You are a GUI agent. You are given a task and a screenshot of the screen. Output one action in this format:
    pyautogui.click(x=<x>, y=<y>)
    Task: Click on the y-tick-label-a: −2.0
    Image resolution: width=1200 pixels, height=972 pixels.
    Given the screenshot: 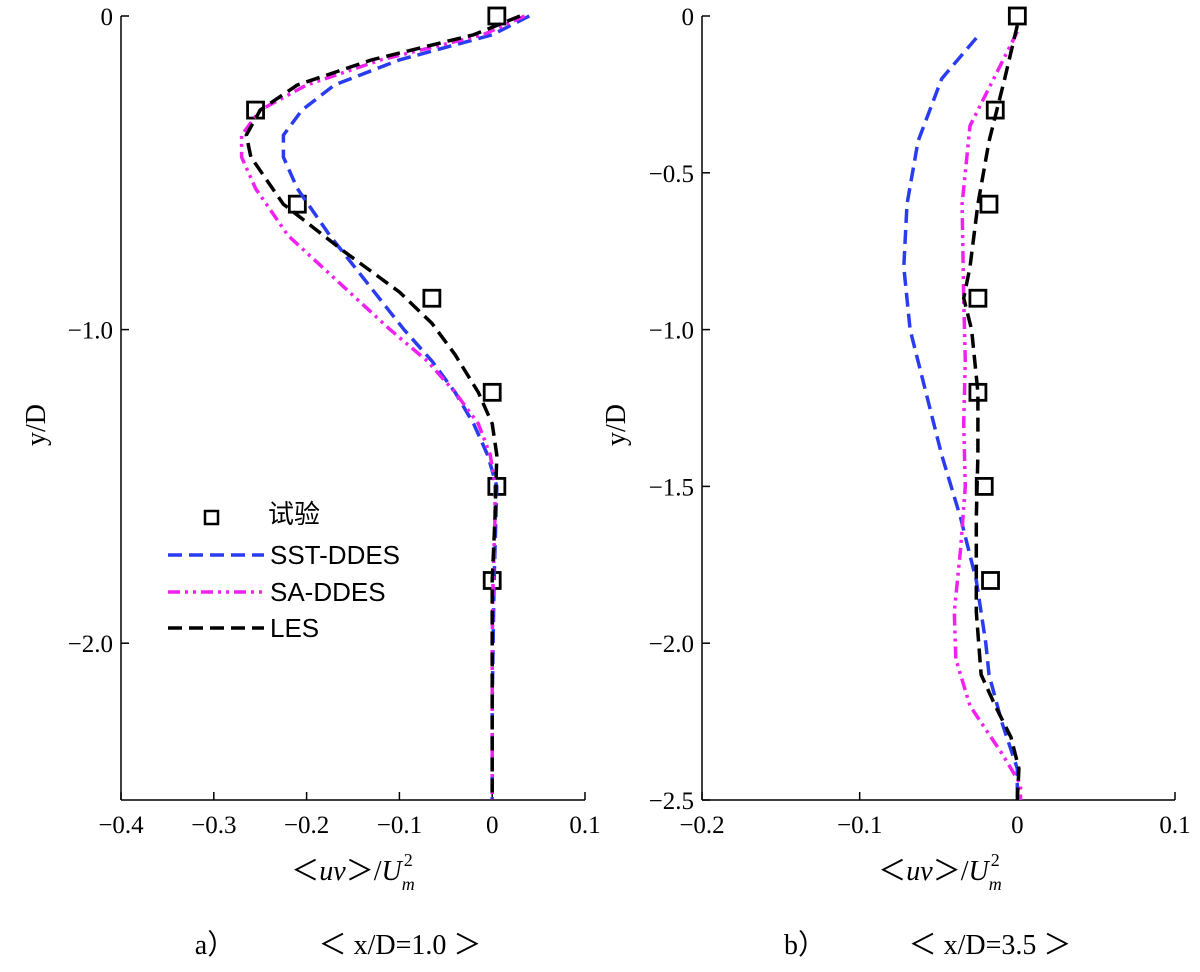 What is the action you would take?
    pyautogui.click(x=90, y=644)
    